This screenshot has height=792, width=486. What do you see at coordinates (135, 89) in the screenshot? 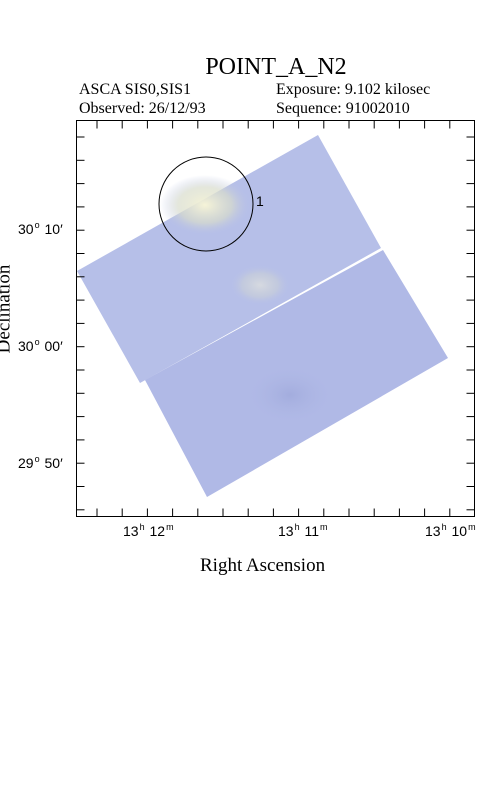
I see `instrument-text: ASCA SIS0,SIS1` at bounding box center [135, 89].